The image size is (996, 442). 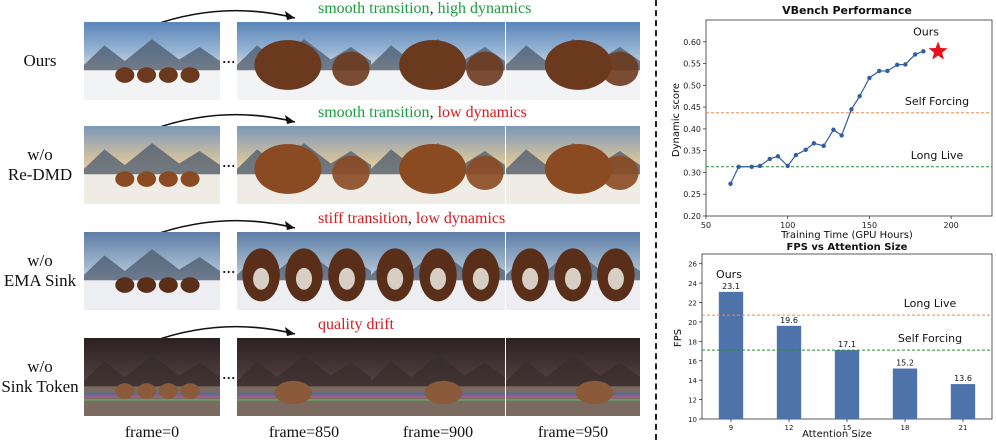 What do you see at coordinates (847, 247) in the screenshot?
I see `chart-title: FPS vs Attention Size` at bounding box center [847, 247].